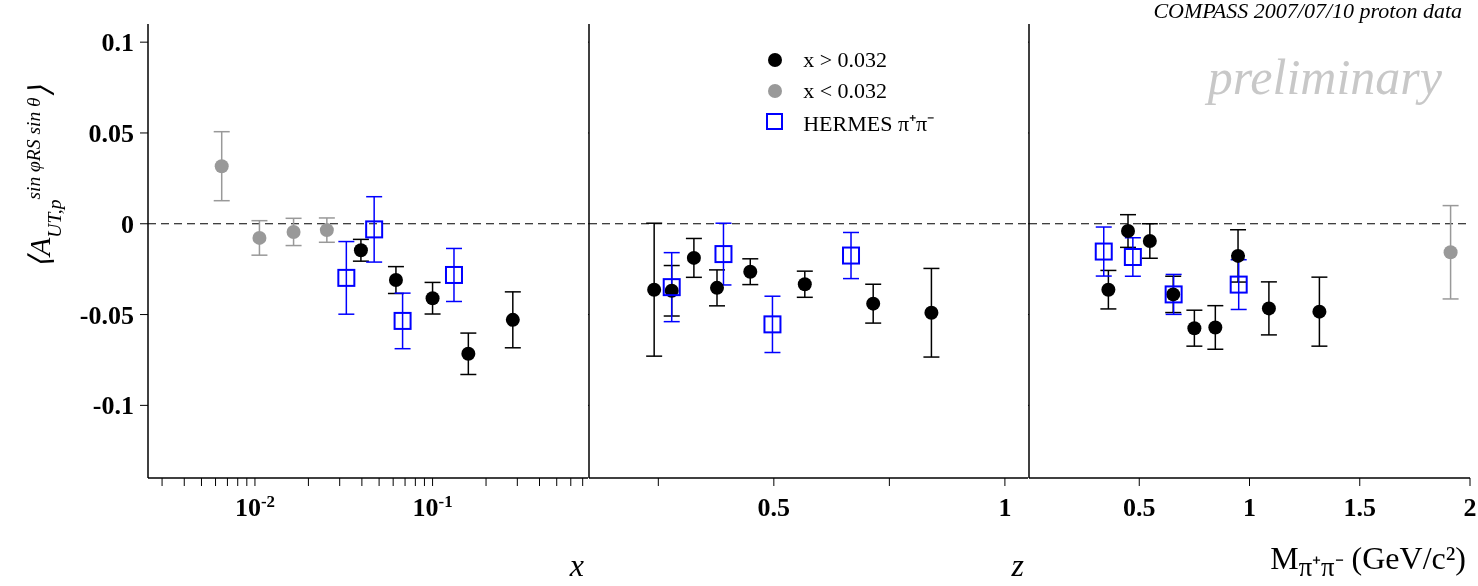  Describe the element at coordinates (117, 43) in the screenshot. I see `y-tick-label: 0.1` at that location.